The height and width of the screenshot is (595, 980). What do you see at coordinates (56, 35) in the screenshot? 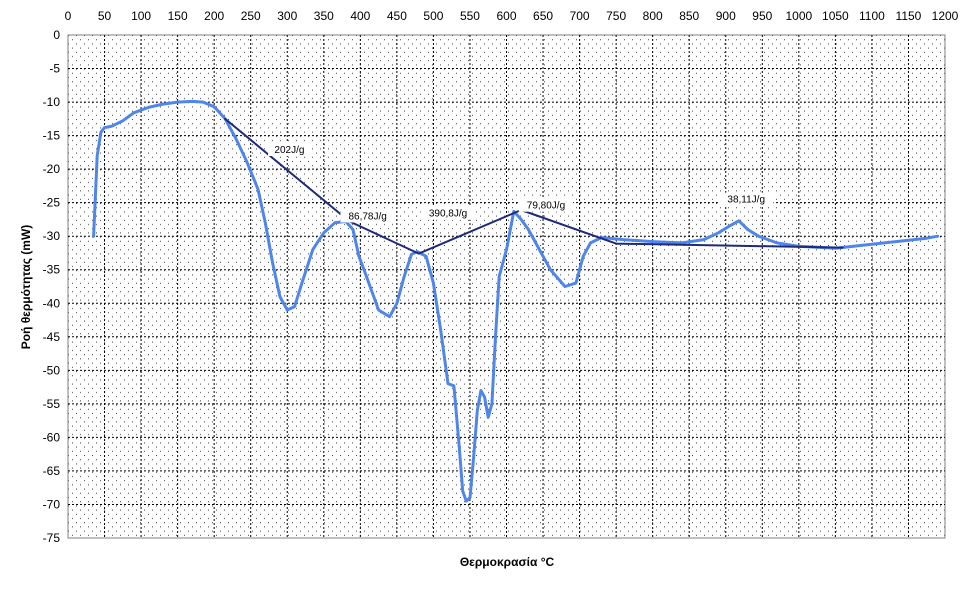
I see `y-tick-label: 0` at bounding box center [56, 35].